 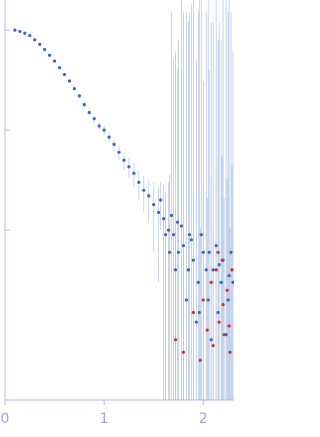 What do you see at coordinates (104, 419) in the screenshot?
I see `x-tick-label: 1` at bounding box center [104, 419].